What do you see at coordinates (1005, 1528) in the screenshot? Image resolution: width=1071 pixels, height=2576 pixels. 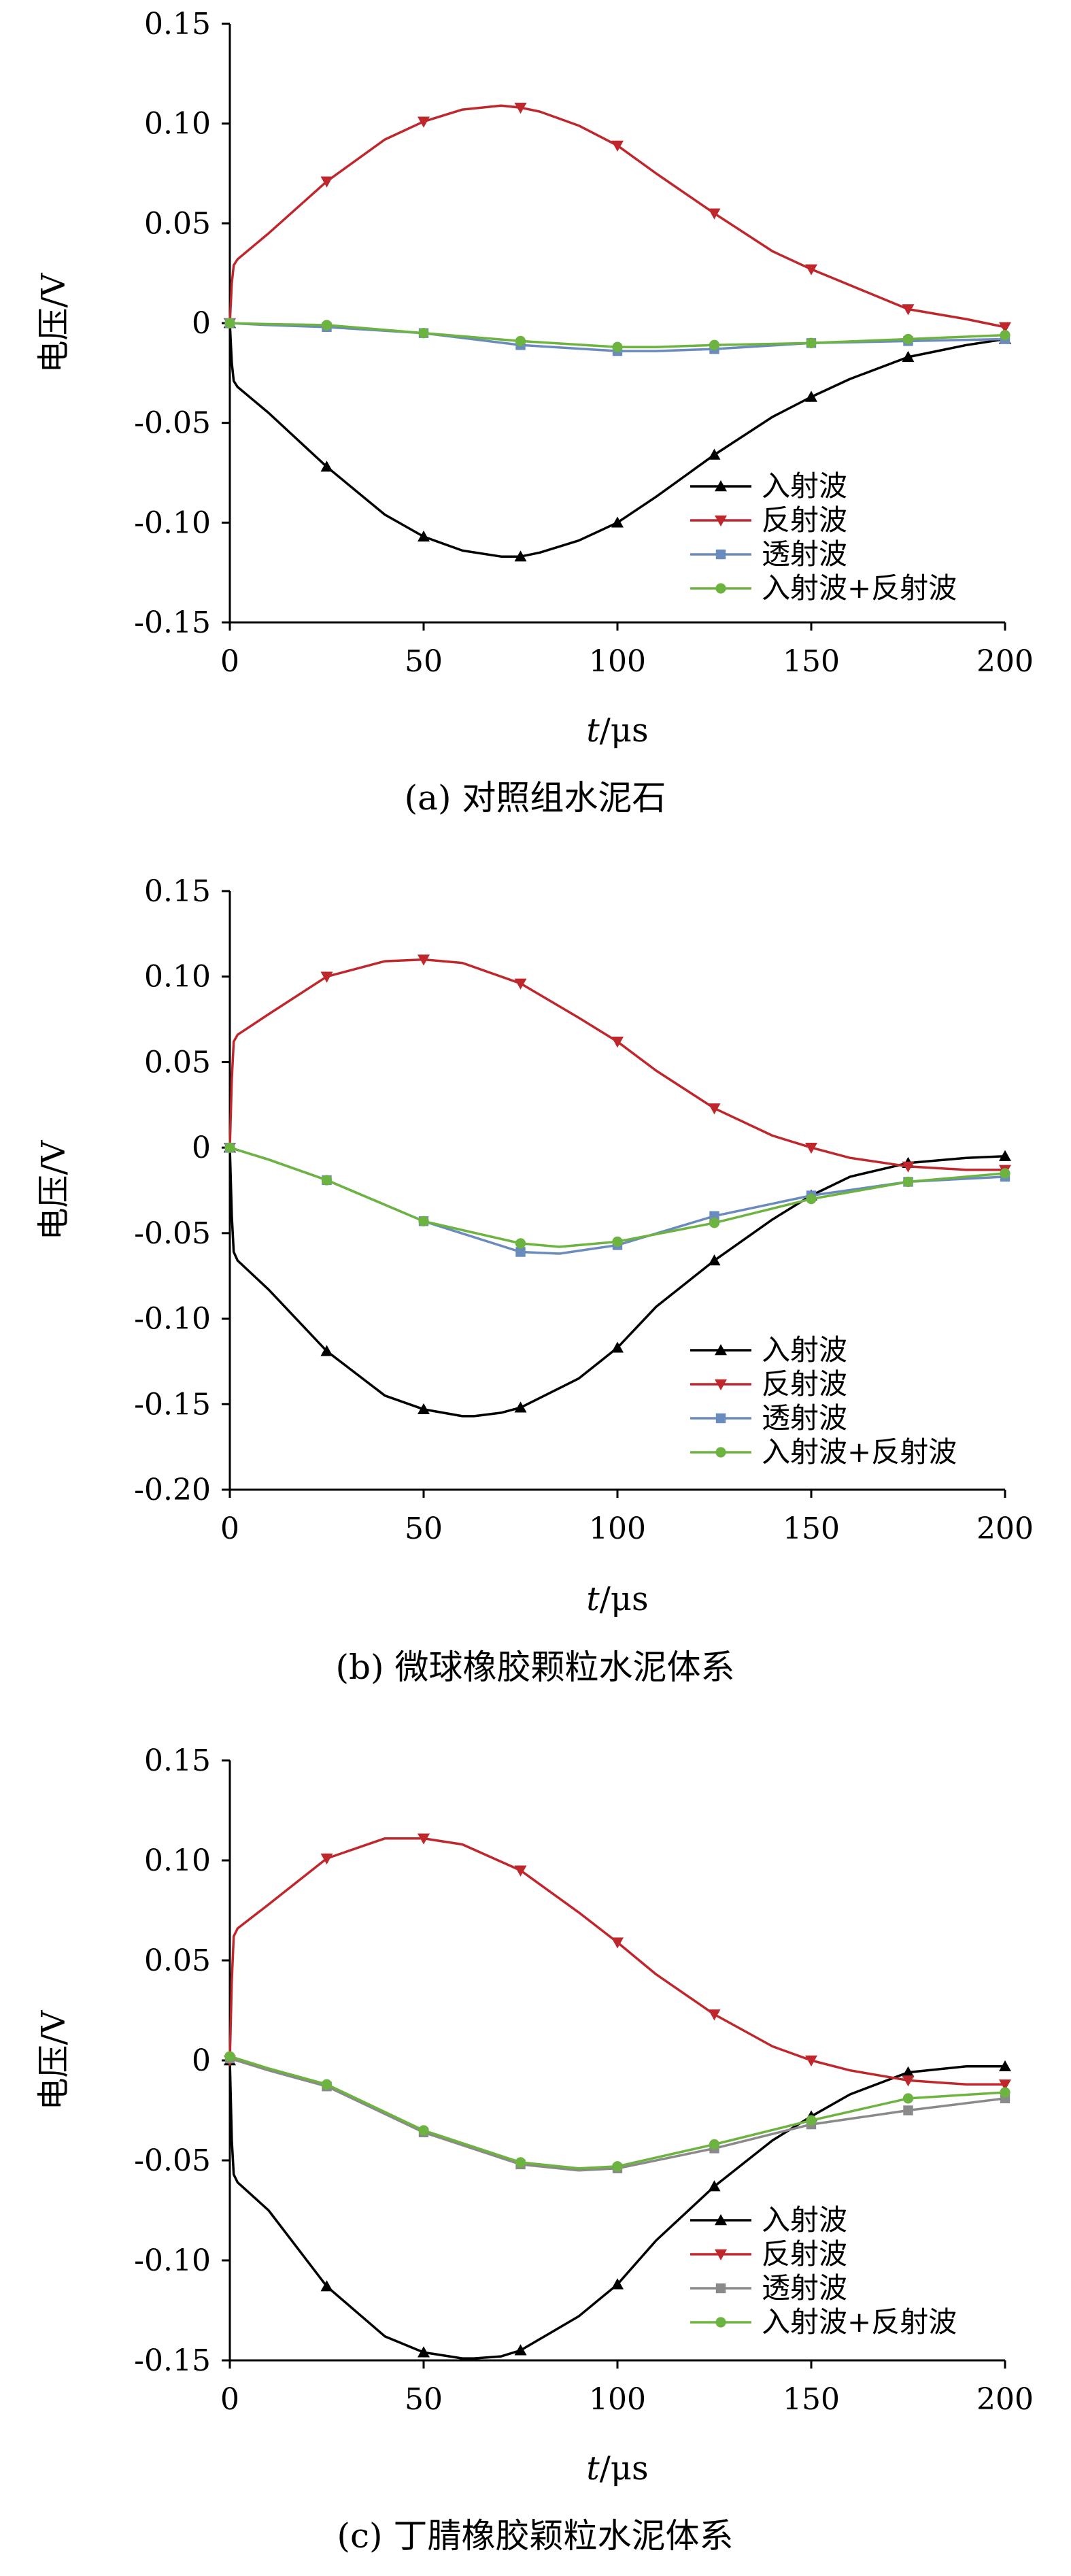 I see `x-tick-label: 200` at bounding box center [1005, 1528].